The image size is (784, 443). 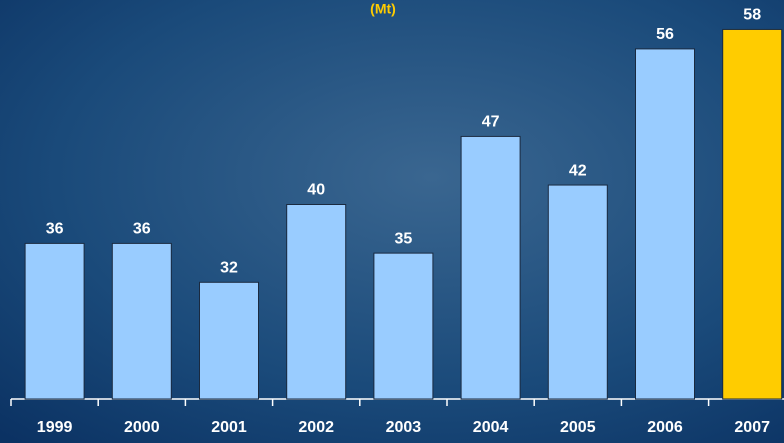 I want to click on value-label: 58, so click(x=752, y=15).